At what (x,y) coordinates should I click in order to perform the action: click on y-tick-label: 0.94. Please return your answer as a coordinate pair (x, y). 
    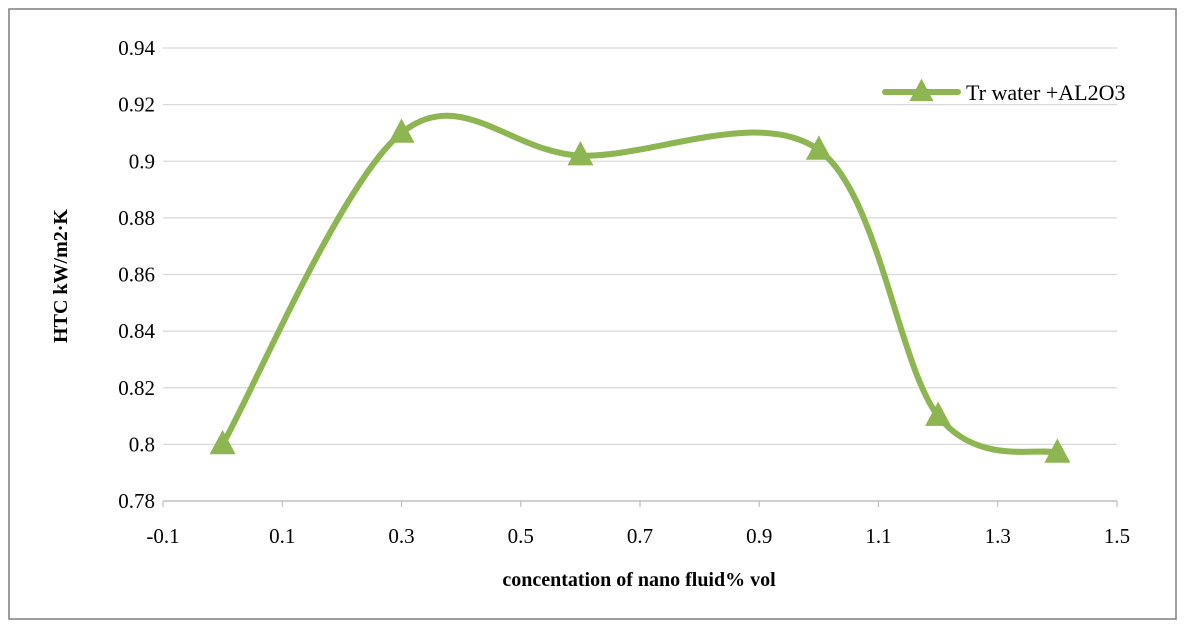
    Looking at the image, I should click on (136, 48).